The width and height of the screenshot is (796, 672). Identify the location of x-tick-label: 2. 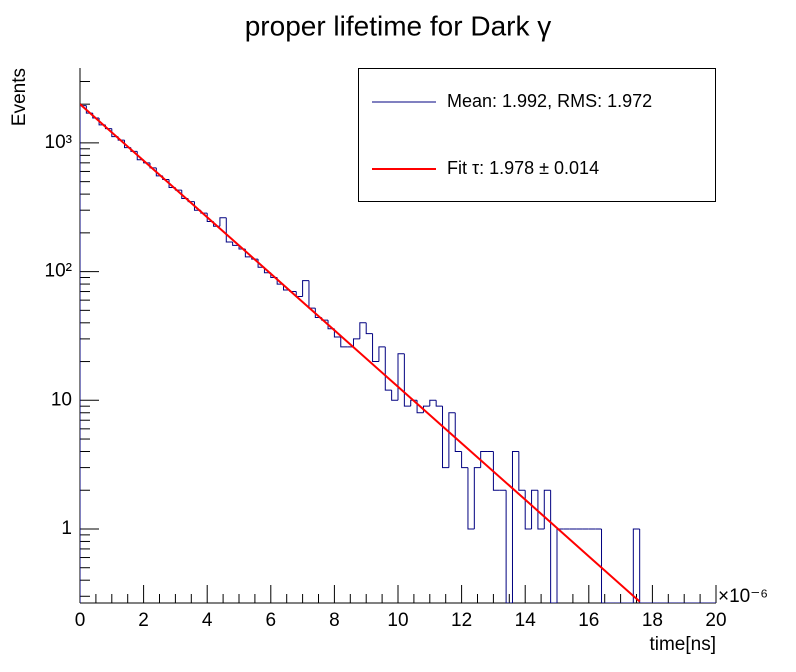
(143, 620).